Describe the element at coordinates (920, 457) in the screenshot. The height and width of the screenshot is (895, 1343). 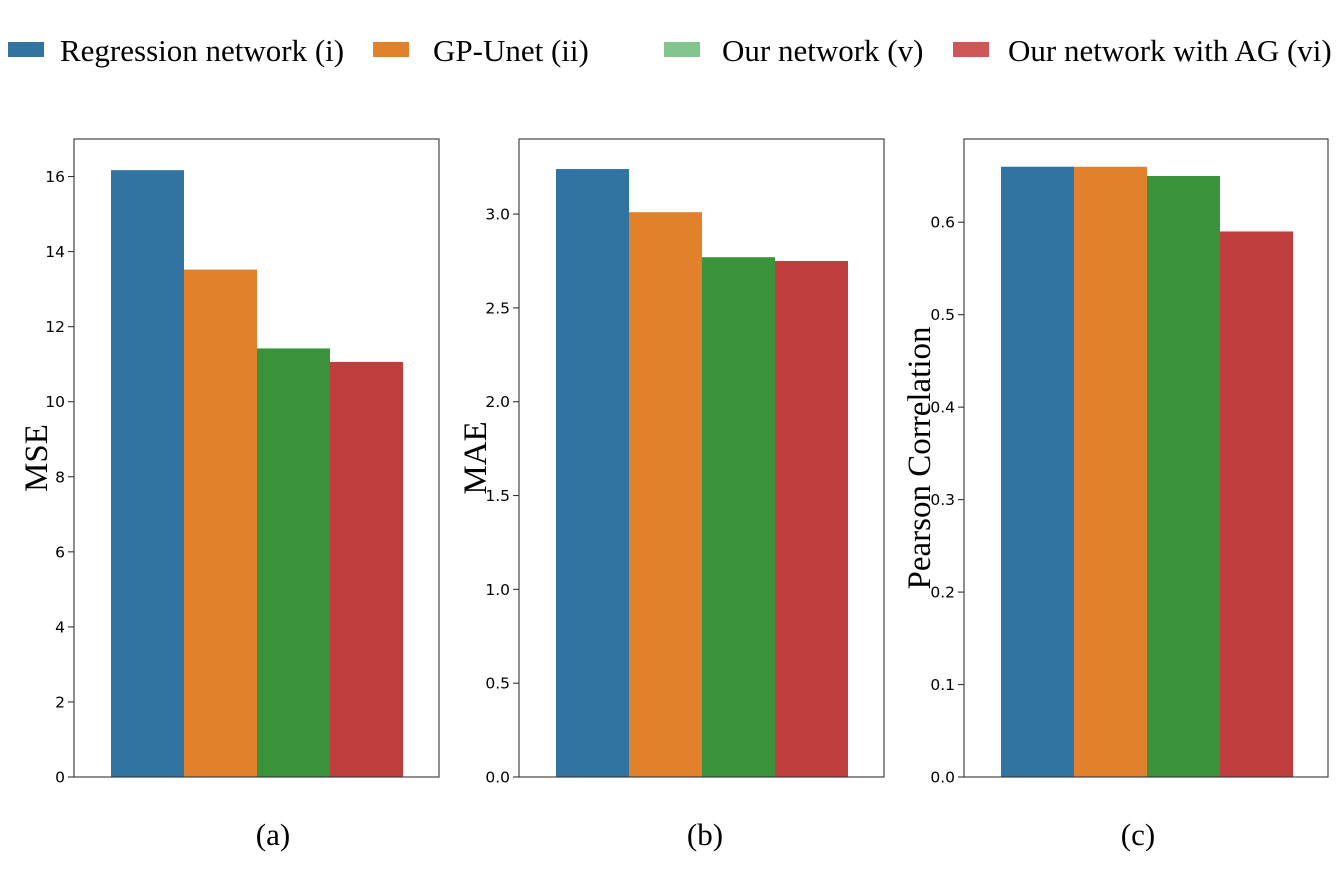
I see `y-axis-label: Pearson Correlation` at that location.